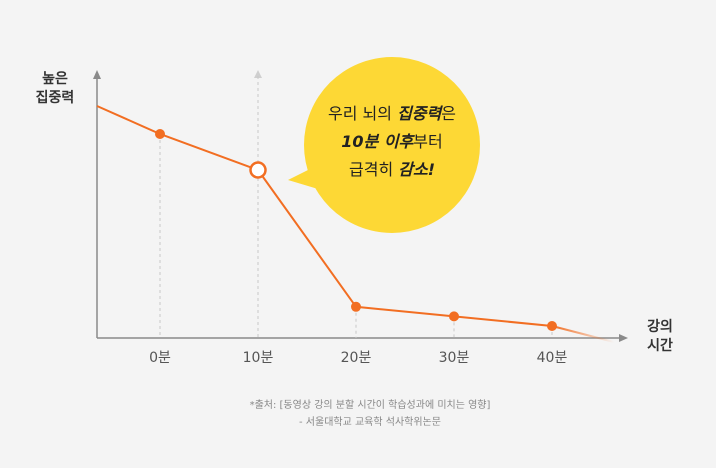 The image size is (716, 468). What do you see at coordinates (160, 358) in the screenshot?
I see `x-tick-label: 0분` at bounding box center [160, 358].